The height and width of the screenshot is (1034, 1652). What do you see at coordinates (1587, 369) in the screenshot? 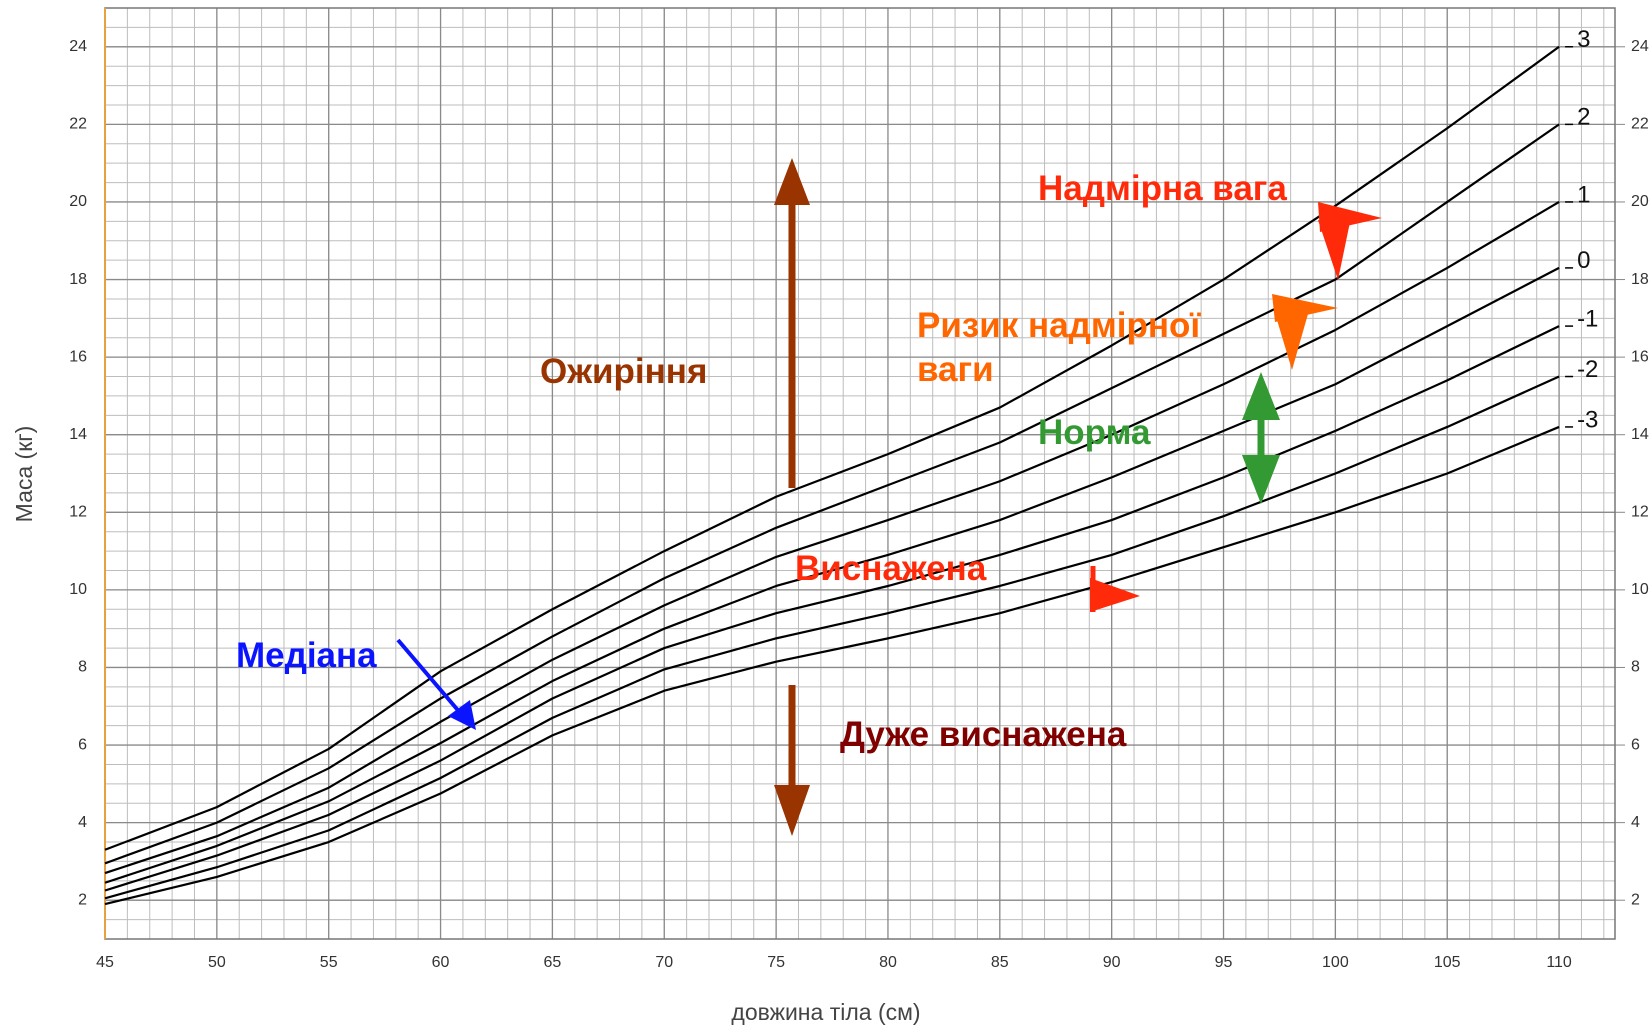
I see `series-label: -2` at bounding box center [1587, 369].